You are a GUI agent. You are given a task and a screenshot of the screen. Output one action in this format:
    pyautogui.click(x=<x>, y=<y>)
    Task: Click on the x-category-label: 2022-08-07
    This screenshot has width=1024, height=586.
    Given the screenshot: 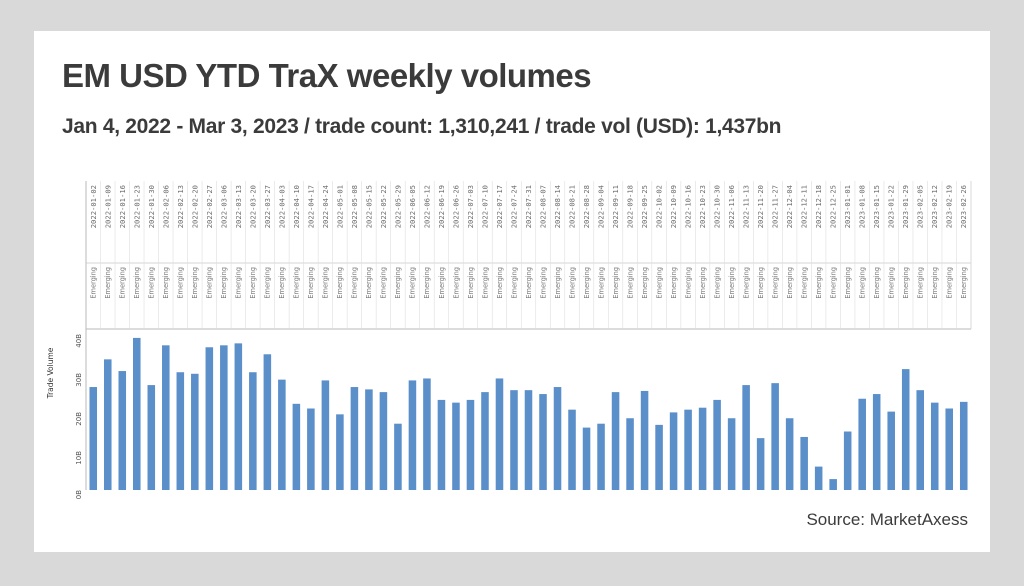 What is the action you would take?
    pyautogui.click(x=543, y=206)
    